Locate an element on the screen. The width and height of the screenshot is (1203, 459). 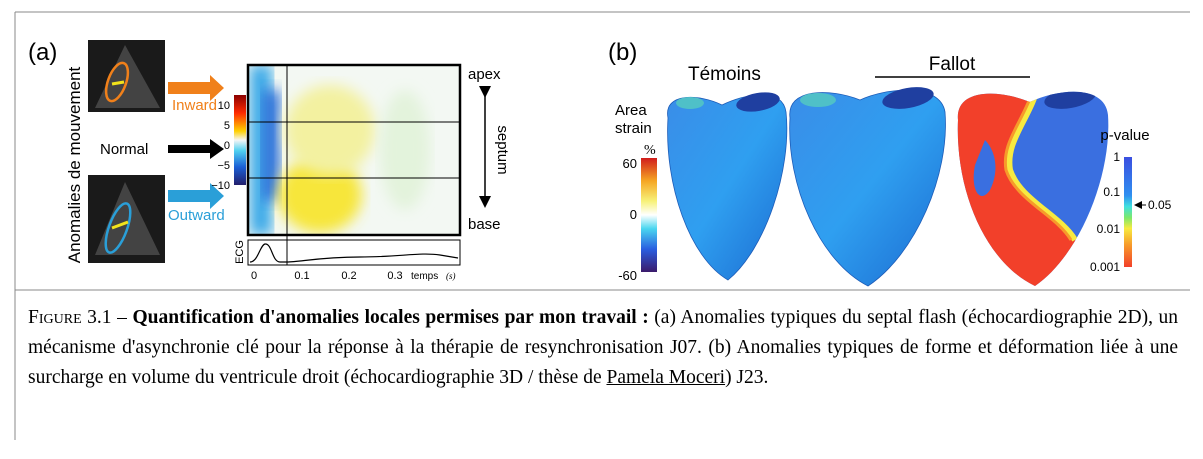
heart-fallot is located at coordinates (867, 188).